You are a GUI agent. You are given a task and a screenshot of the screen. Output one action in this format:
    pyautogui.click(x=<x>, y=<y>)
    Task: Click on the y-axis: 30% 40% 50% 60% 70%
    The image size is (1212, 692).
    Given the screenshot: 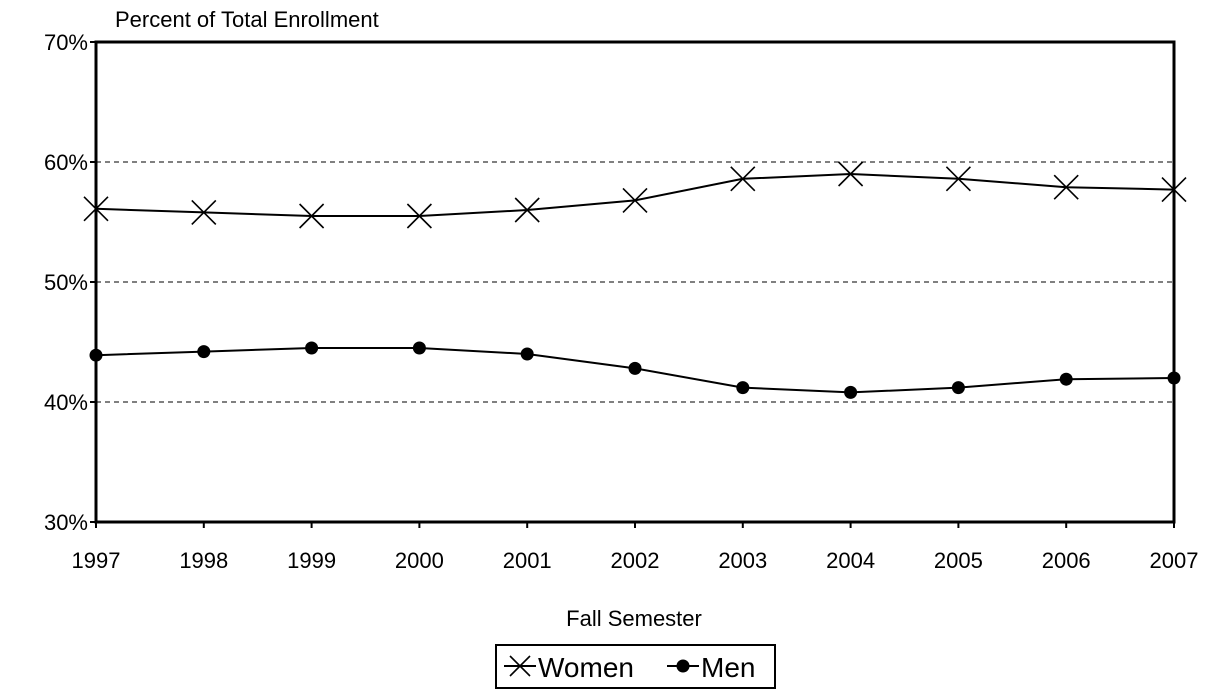 What is the action you would take?
    pyautogui.click(x=70, y=282)
    